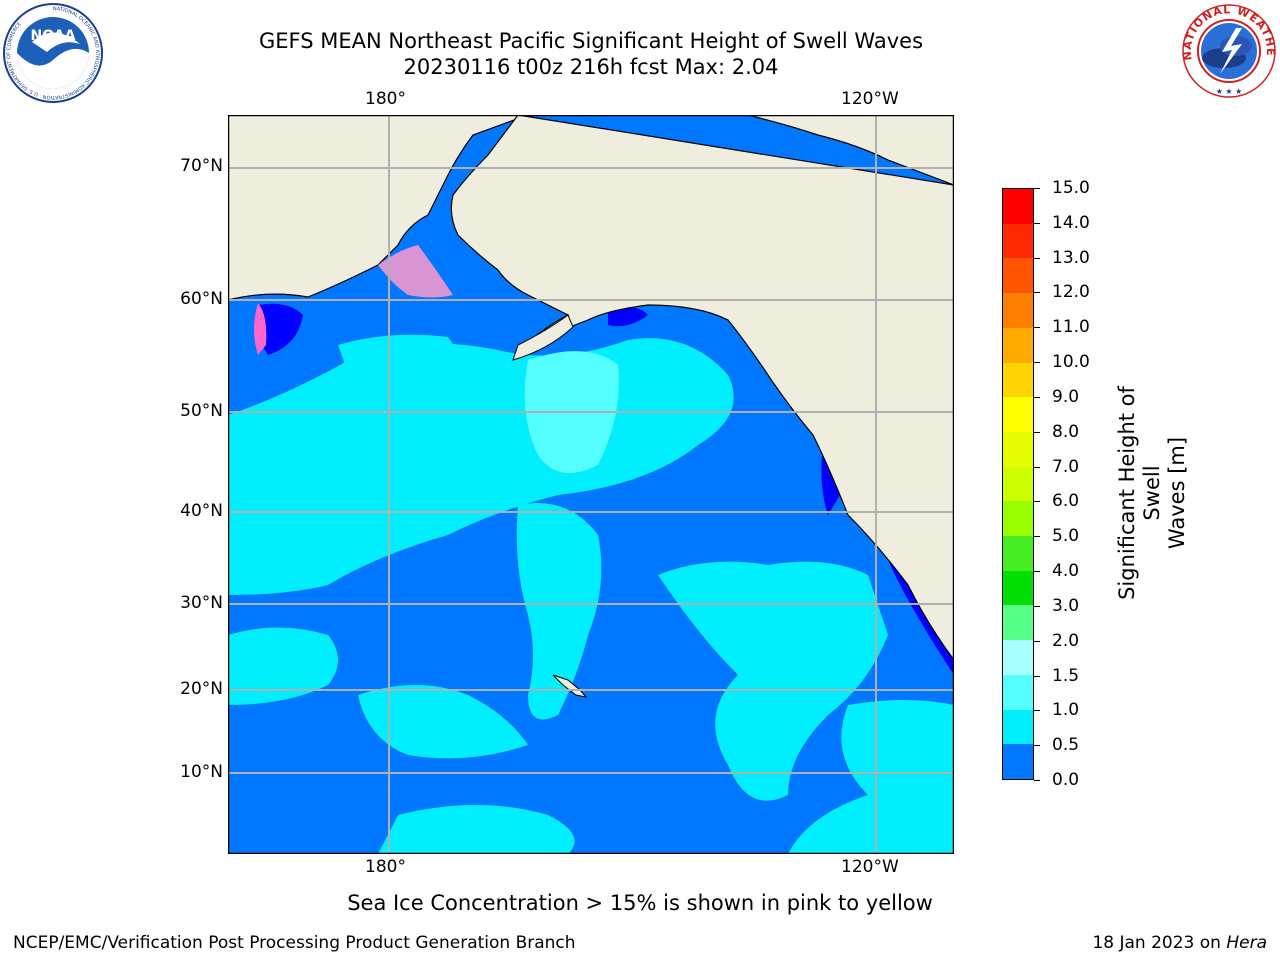 The height and width of the screenshot is (960, 1280). What do you see at coordinates (1066, 396) in the screenshot?
I see `colorbar-tick-label: 9.0` at bounding box center [1066, 396].